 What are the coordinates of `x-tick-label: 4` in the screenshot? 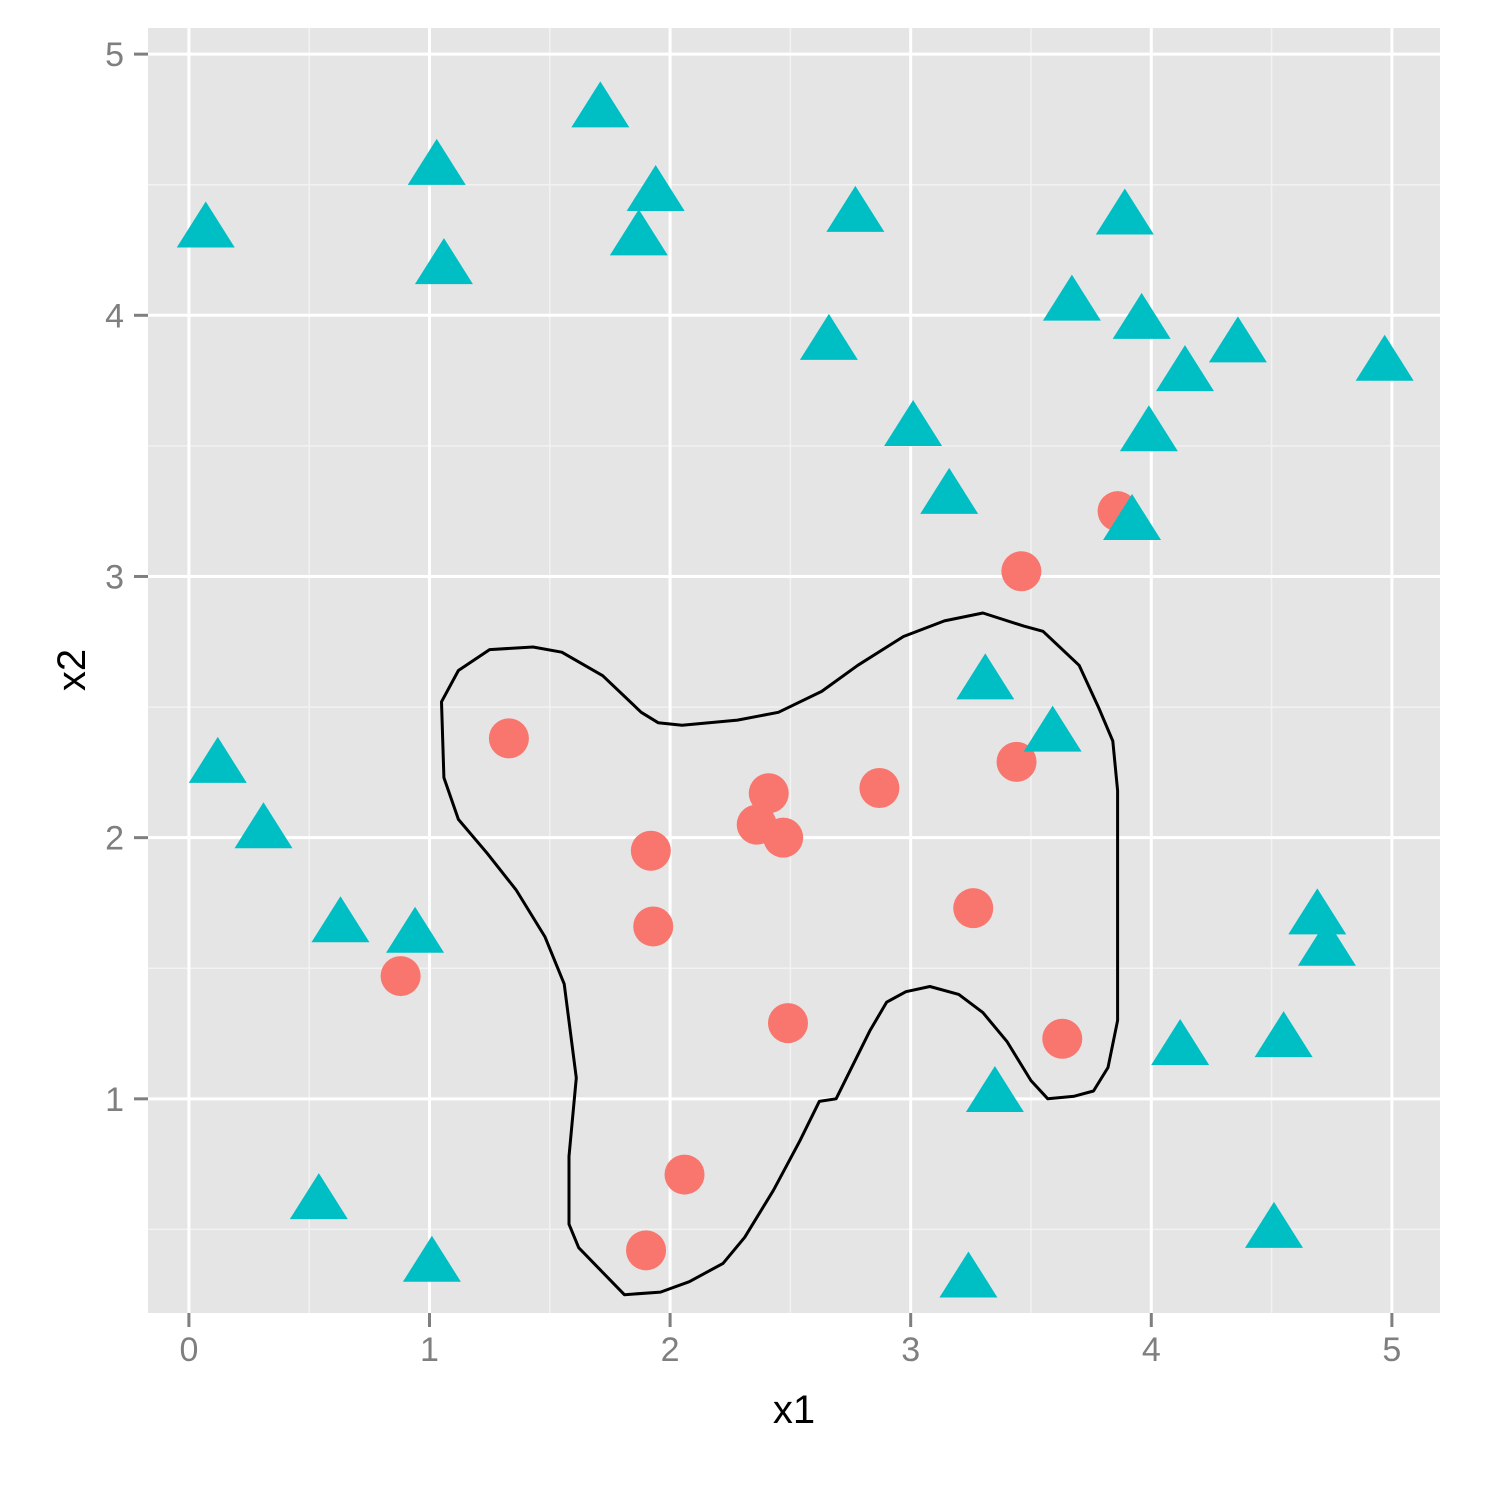 It's located at (1151, 1350).